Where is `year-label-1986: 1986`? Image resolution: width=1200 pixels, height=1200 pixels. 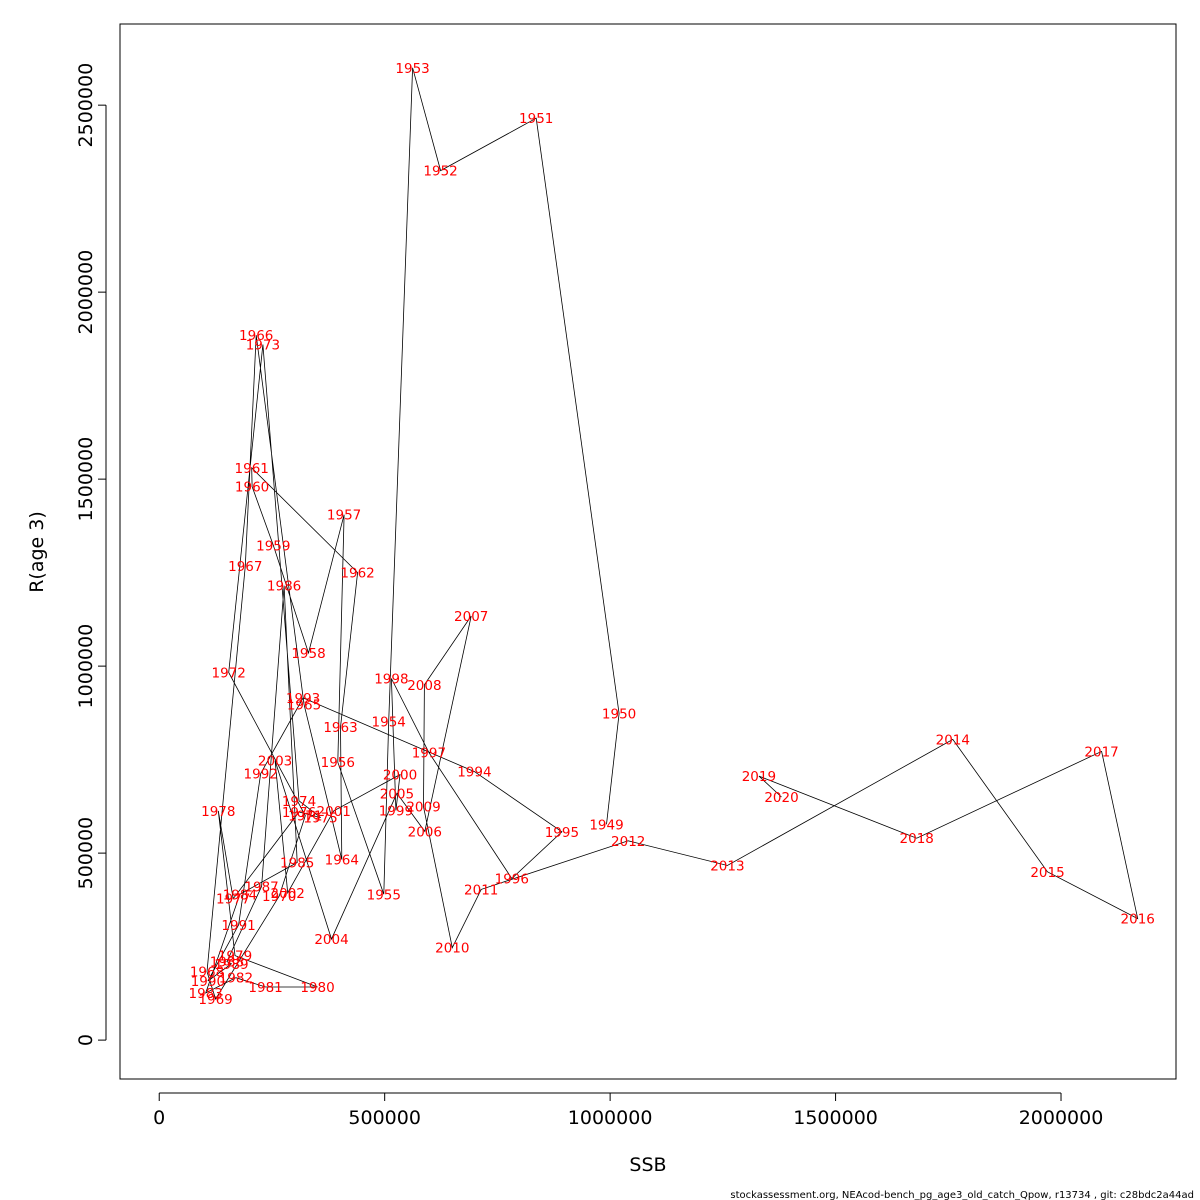 year-label-1986: 1986 is located at coordinates (284, 587).